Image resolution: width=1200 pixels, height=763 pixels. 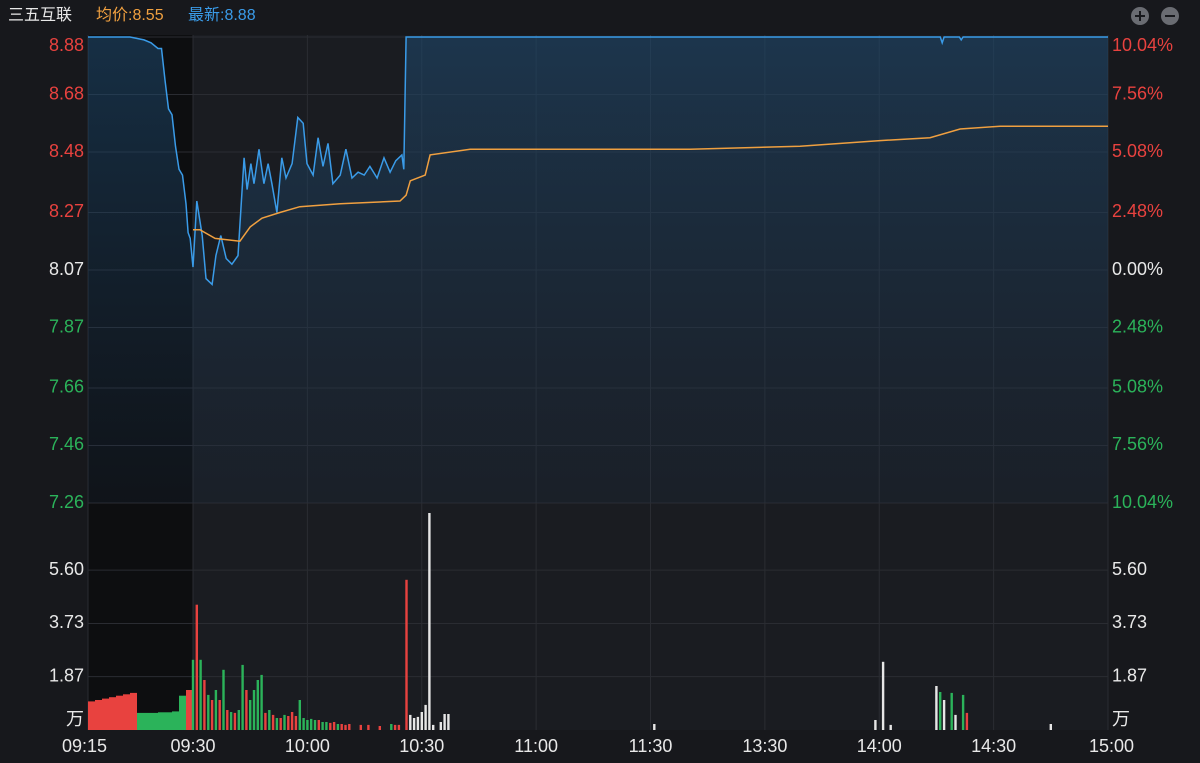 I want to click on x-tick-label: 14:00, so click(x=879, y=746).